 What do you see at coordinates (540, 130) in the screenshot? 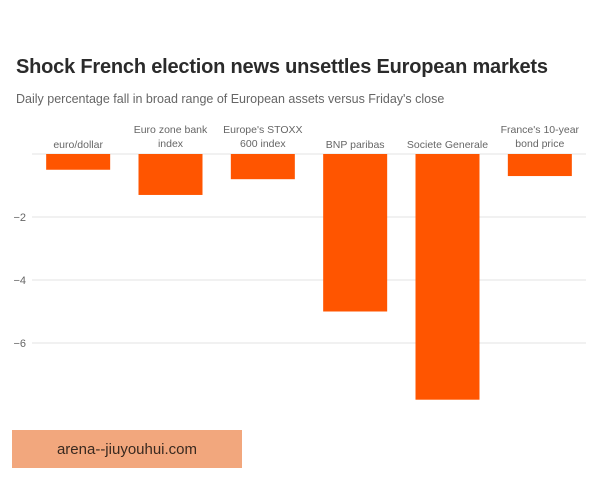
I see `category-label: France's 10-year` at bounding box center [540, 130].